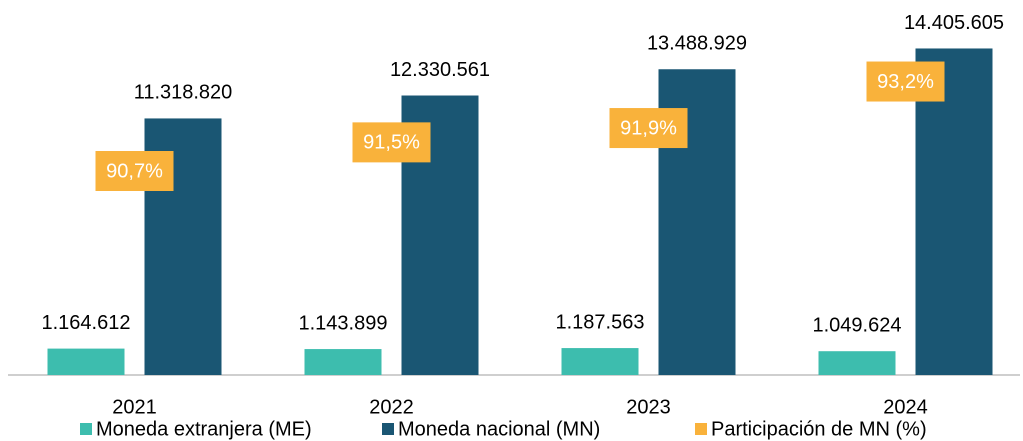  What do you see at coordinates (819, 429) in the screenshot?
I see `legend-label: Participación de MN (%)` at bounding box center [819, 429].